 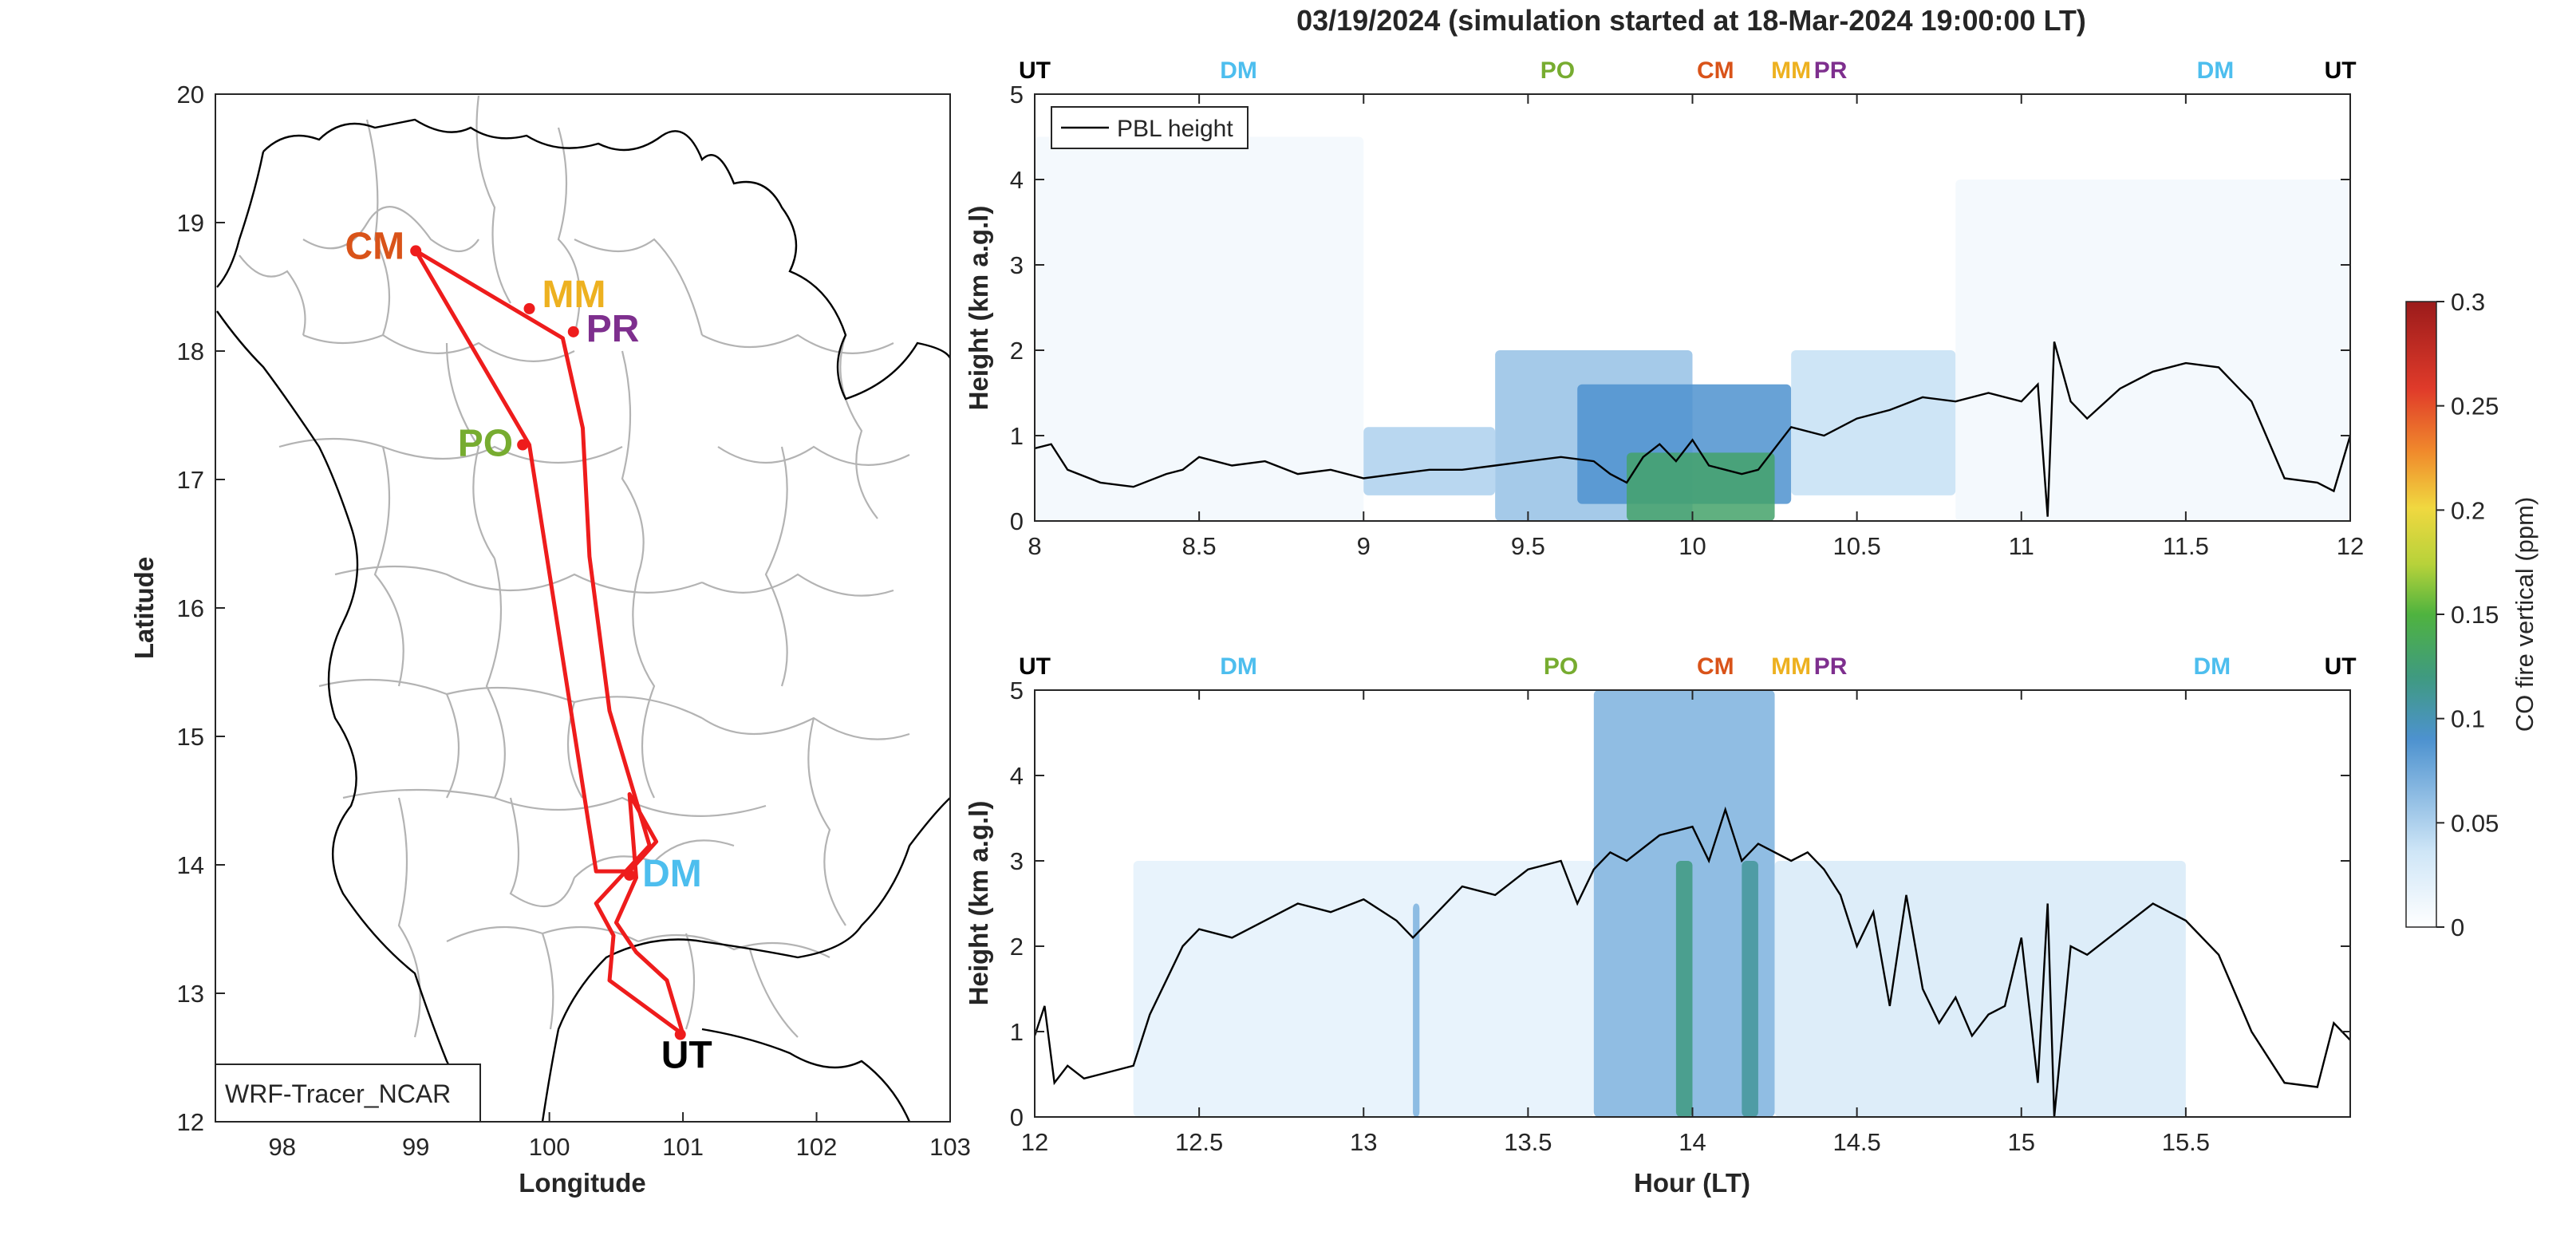 I want to click on bottom-ylabel: Height (km a.g.l), so click(x=979, y=903).